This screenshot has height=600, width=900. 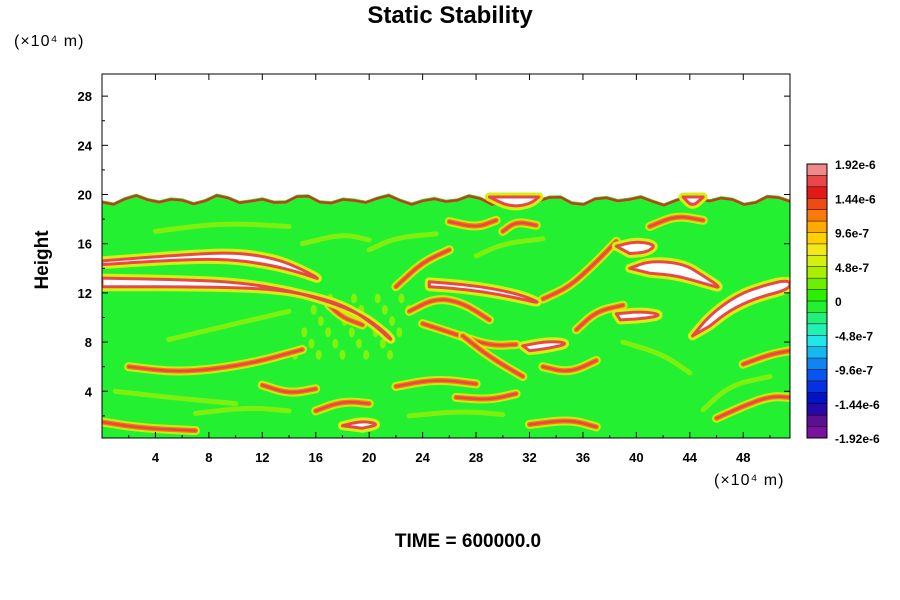 What do you see at coordinates (852, 268) in the screenshot?
I see `colorbar-label: 4.8e-7` at bounding box center [852, 268].